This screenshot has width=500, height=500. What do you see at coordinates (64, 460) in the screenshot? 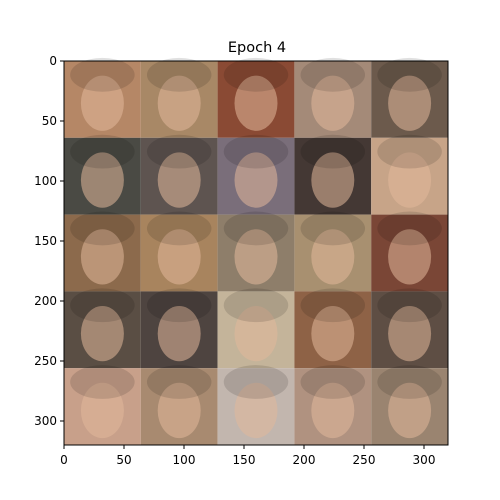
I see `x-tick-label: 0` at bounding box center [64, 460].